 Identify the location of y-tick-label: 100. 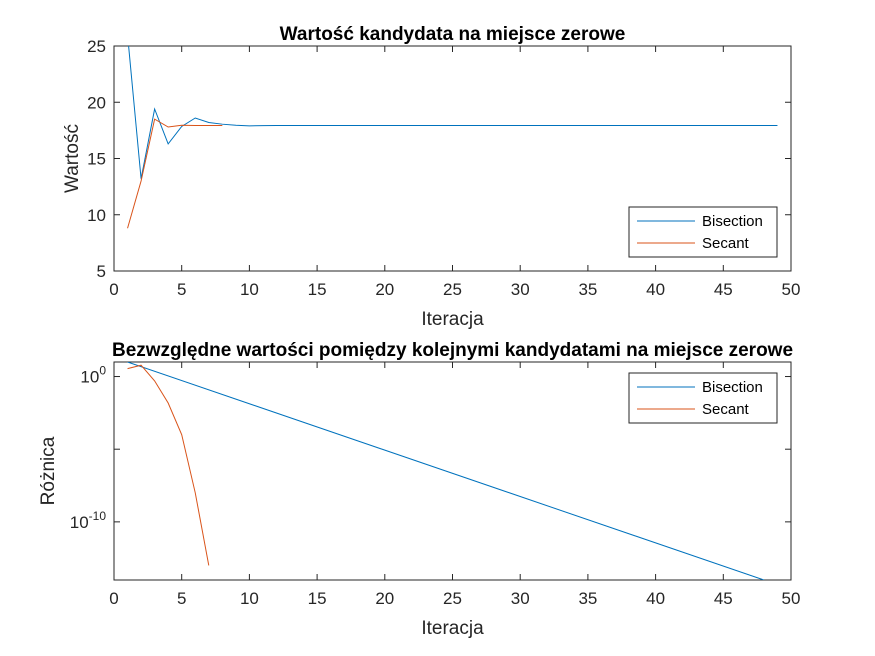
(93, 375).